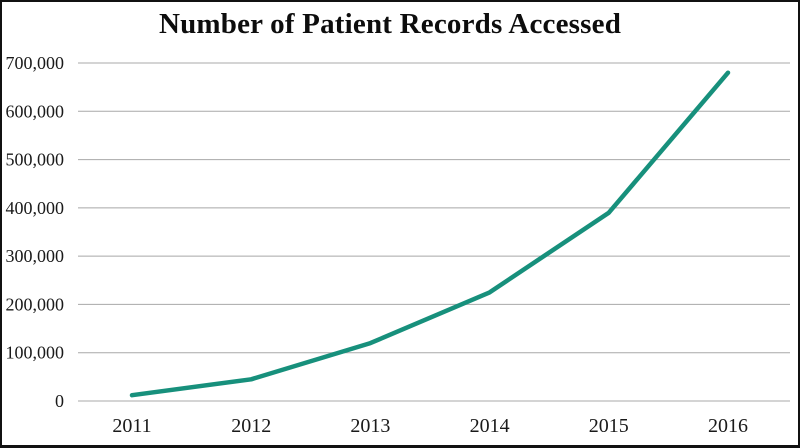 The height and width of the screenshot is (448, 800). I want to click on chart-title: Number of Patient Records Accessed, so click(390, 24).